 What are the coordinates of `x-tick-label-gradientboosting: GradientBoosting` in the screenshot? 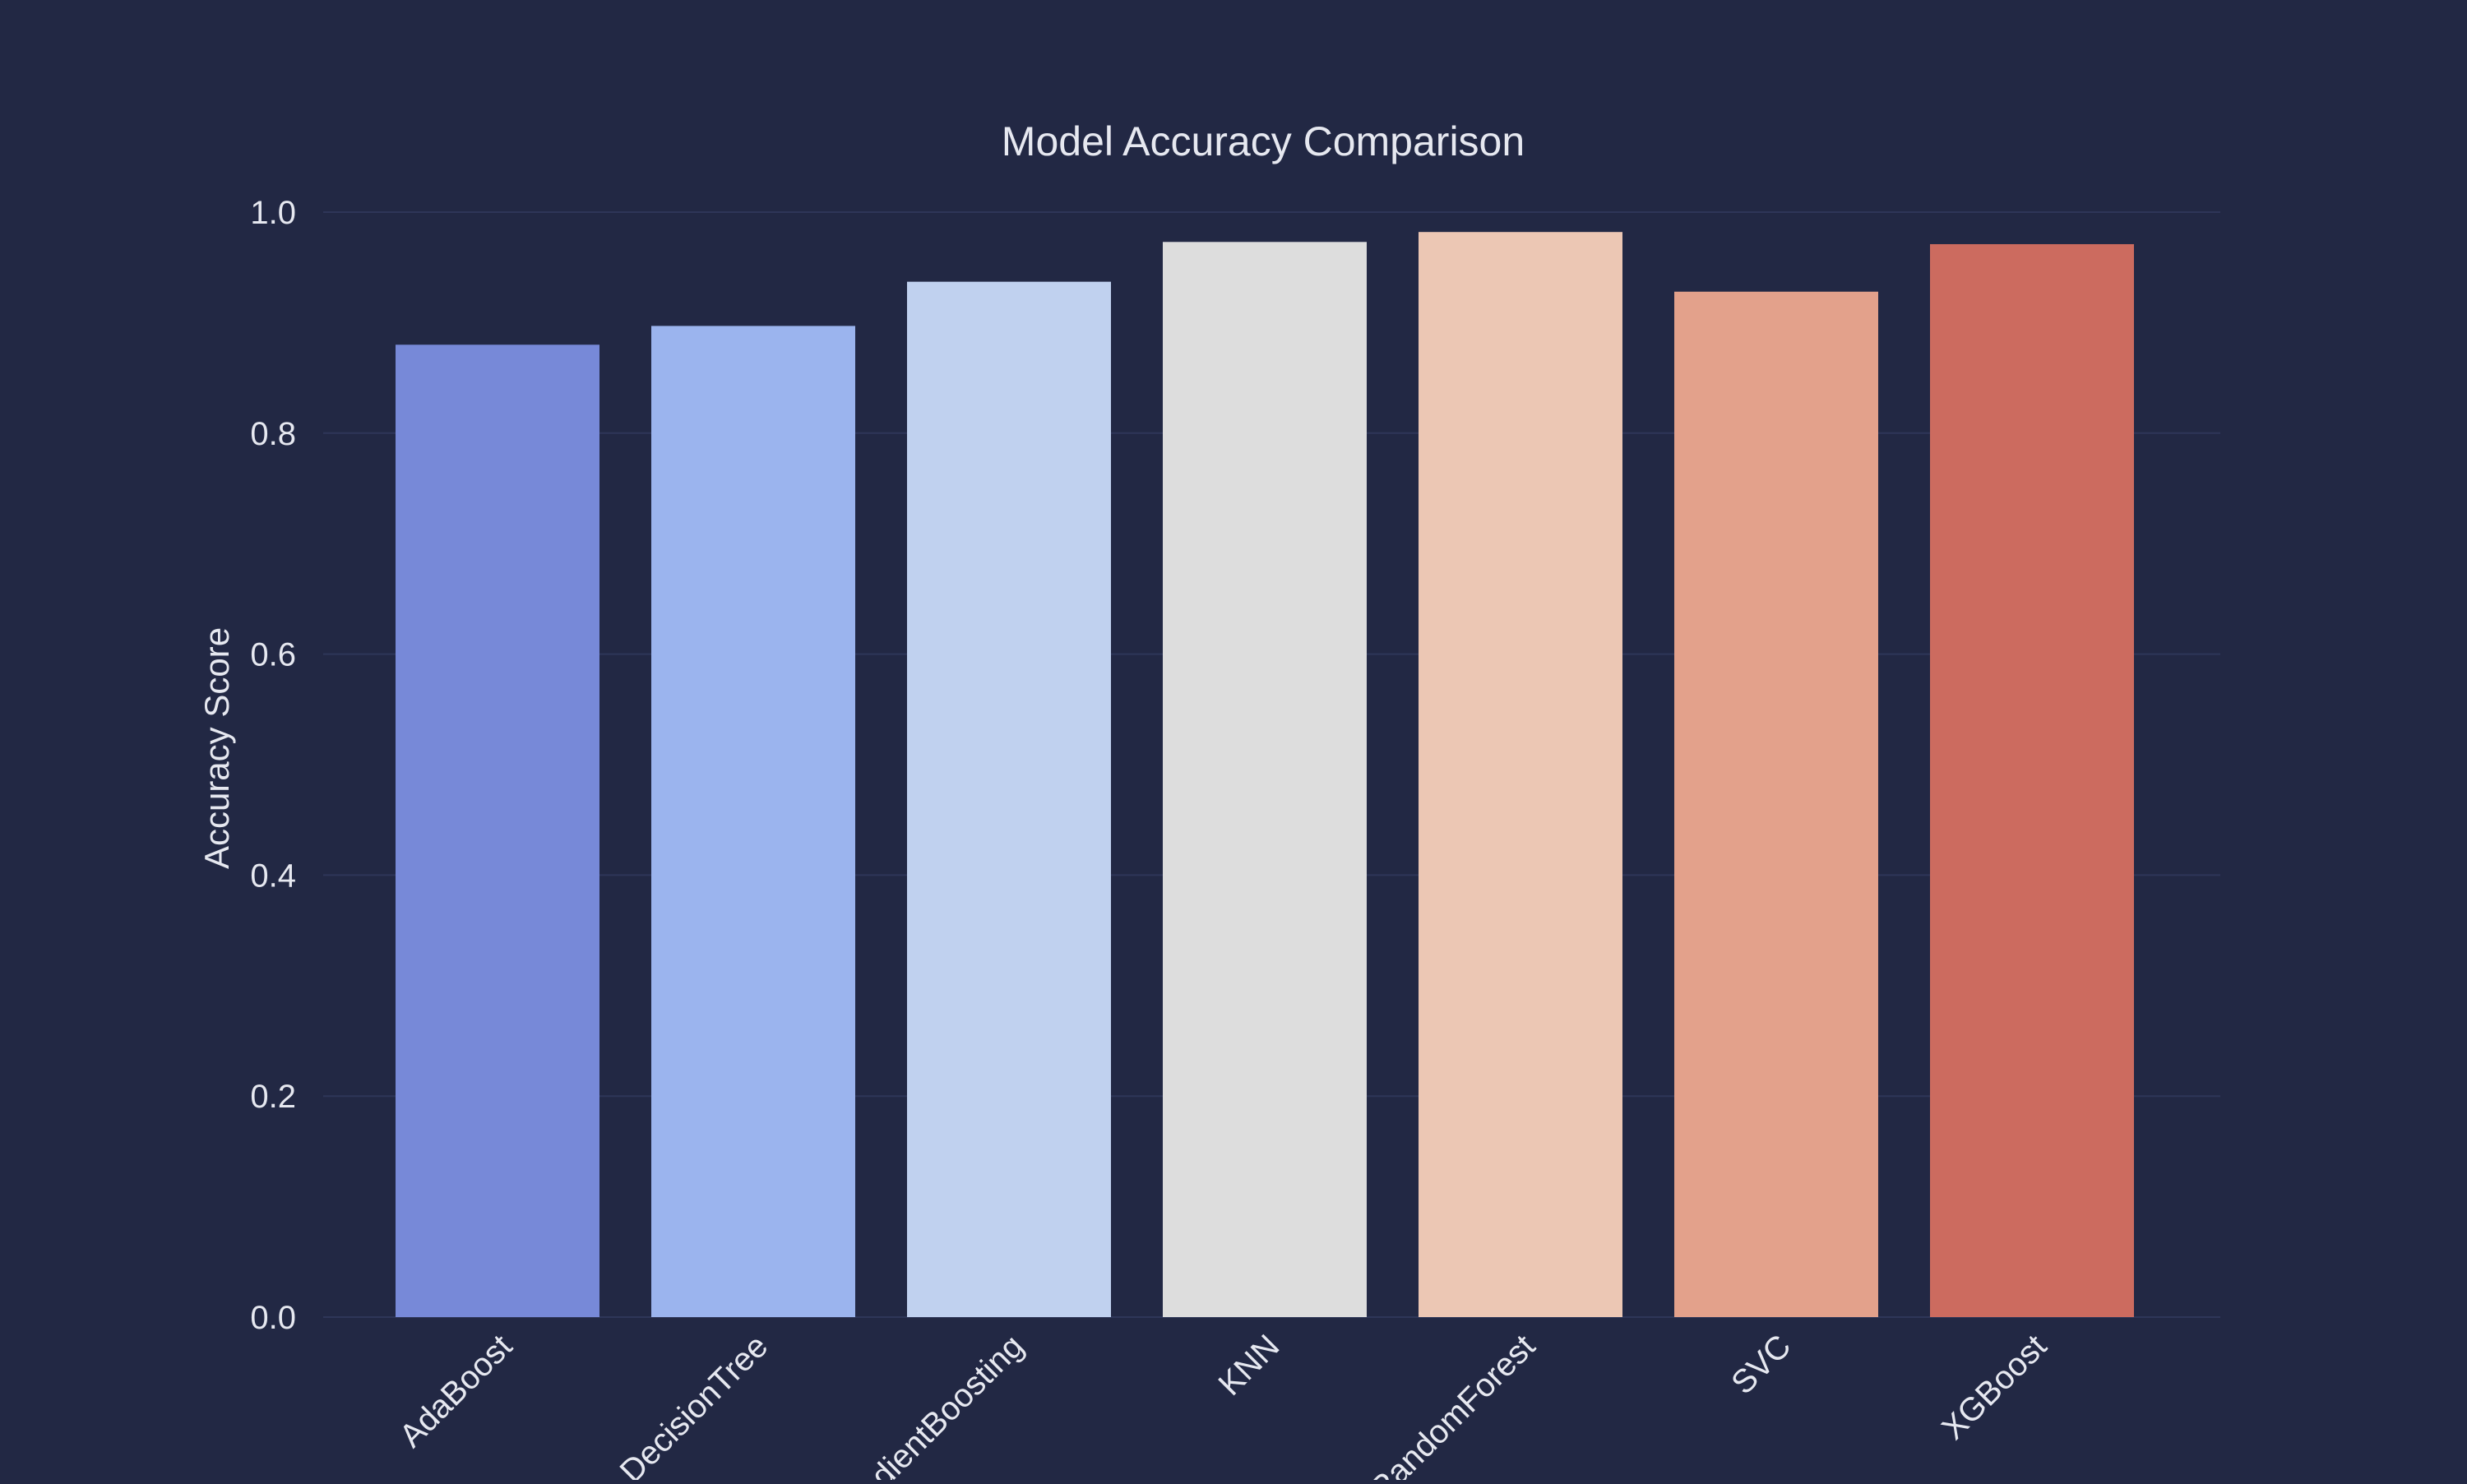 It's located at (929, 1404).